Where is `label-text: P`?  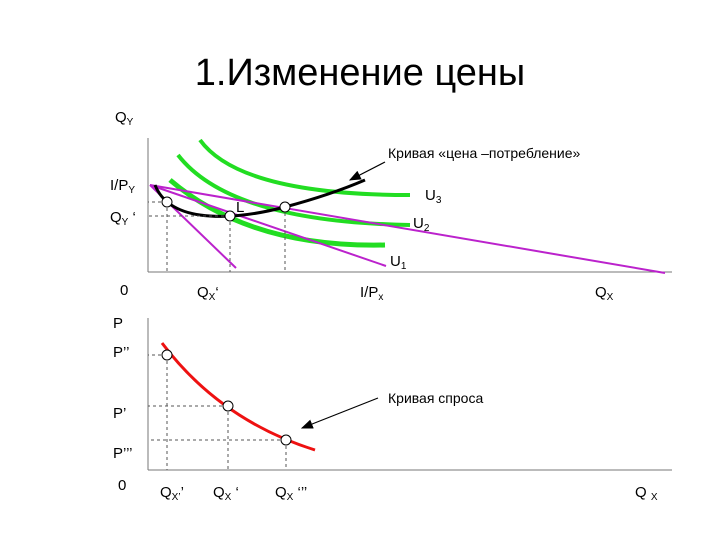 label-text: P is located at coordinates (118, 323).